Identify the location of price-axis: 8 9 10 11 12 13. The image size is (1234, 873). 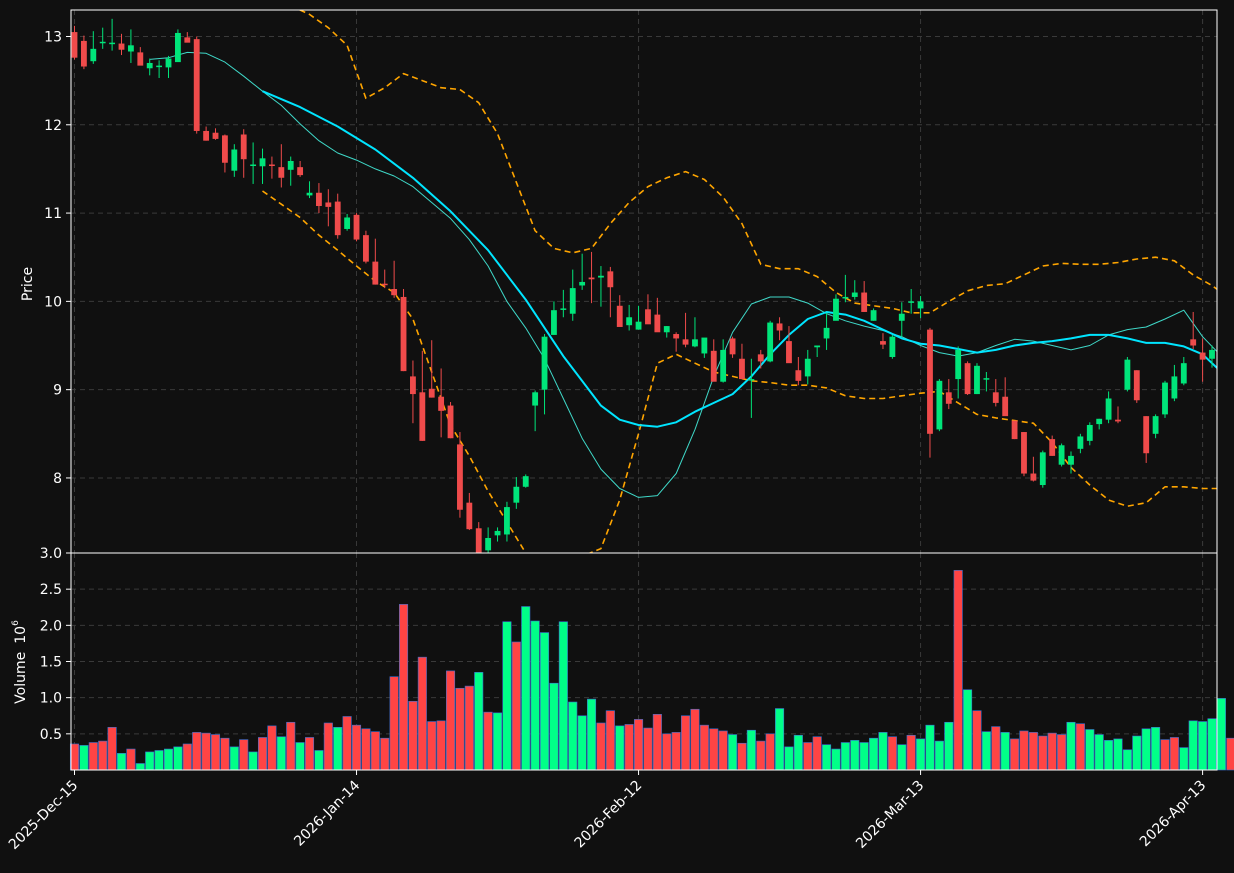
(57, 258).